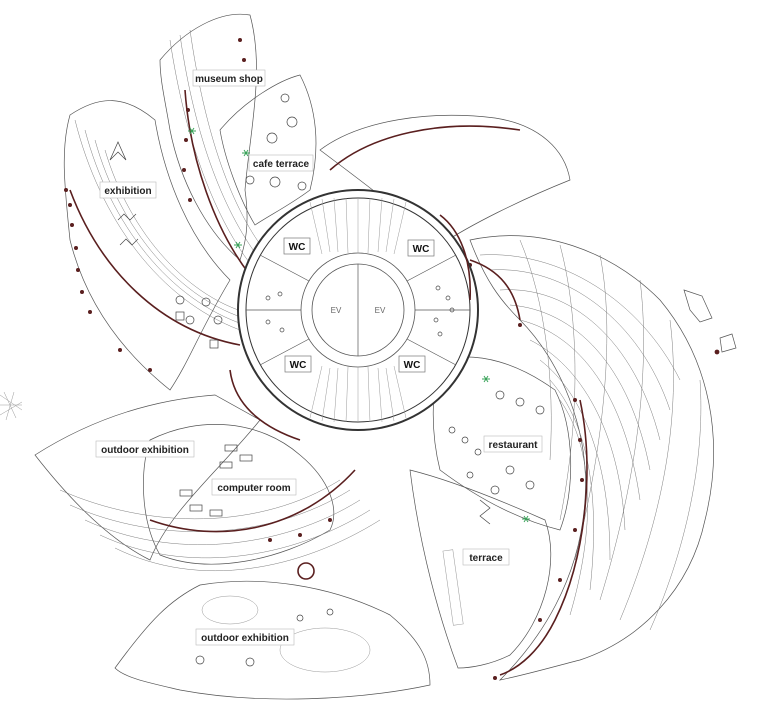  I want to click on label-computer-room: computer room, so click(254, 487).